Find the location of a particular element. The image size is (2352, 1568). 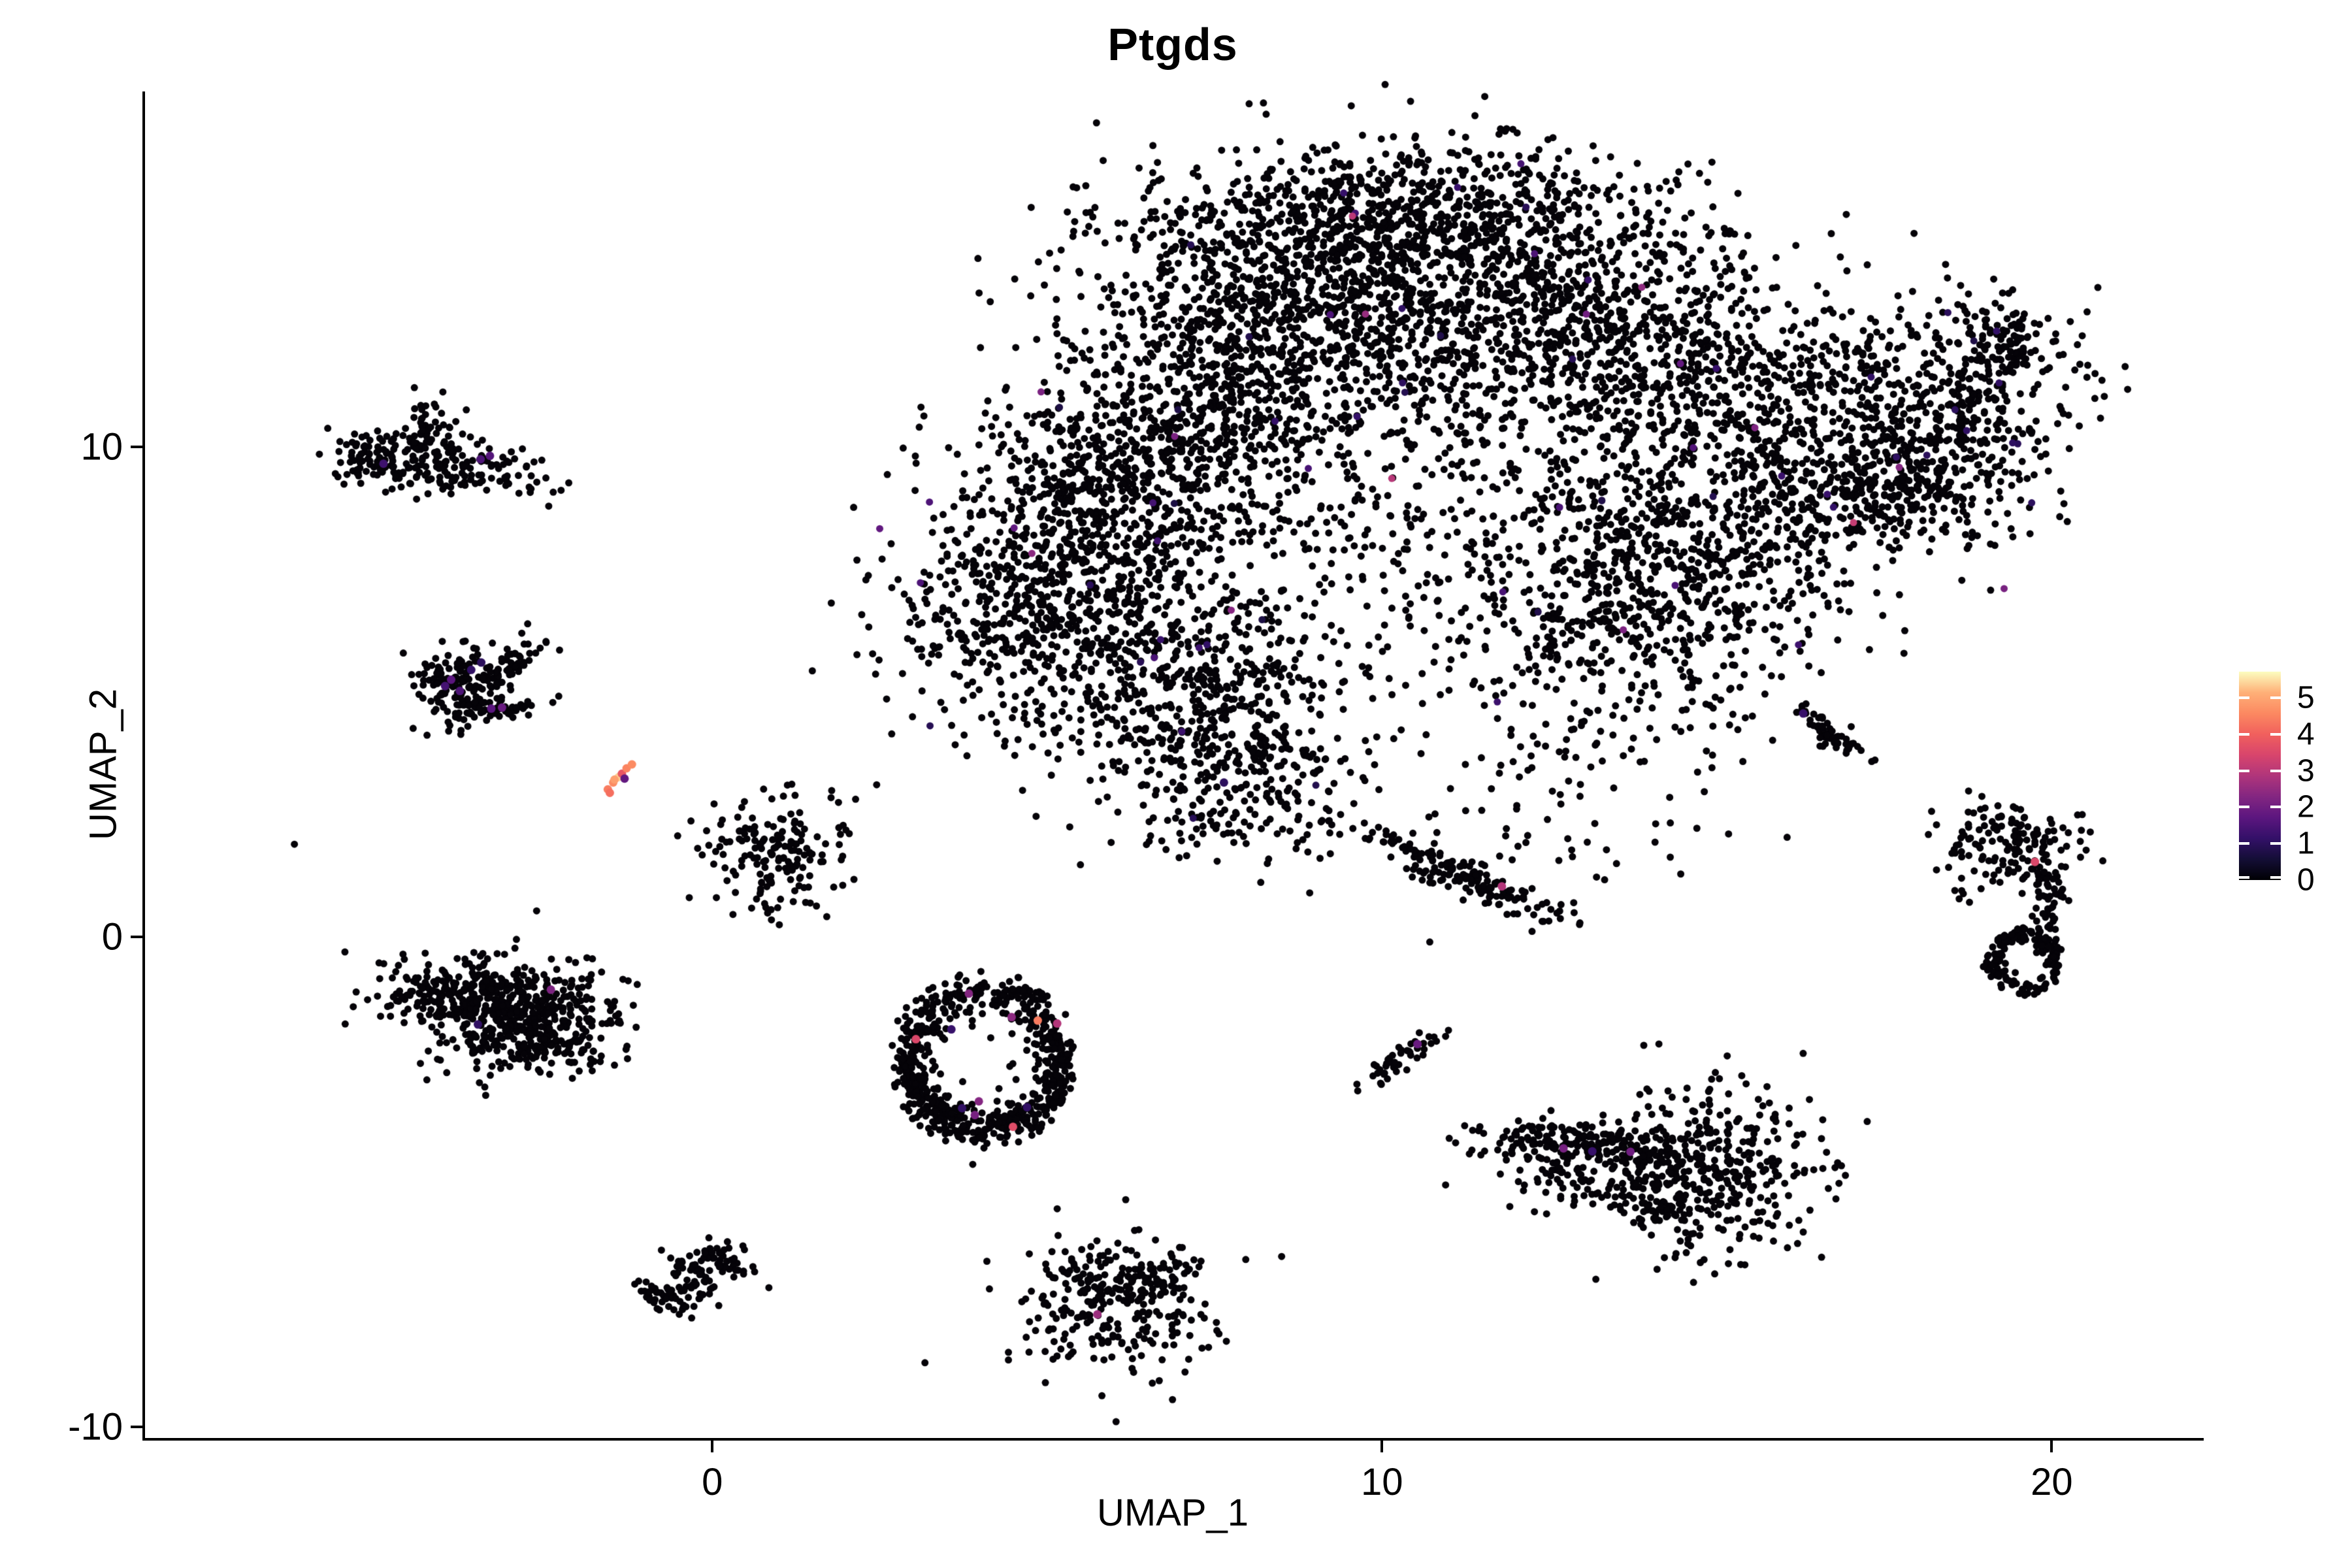

y-tick-label: 0 is located at coordinates (112, 936).